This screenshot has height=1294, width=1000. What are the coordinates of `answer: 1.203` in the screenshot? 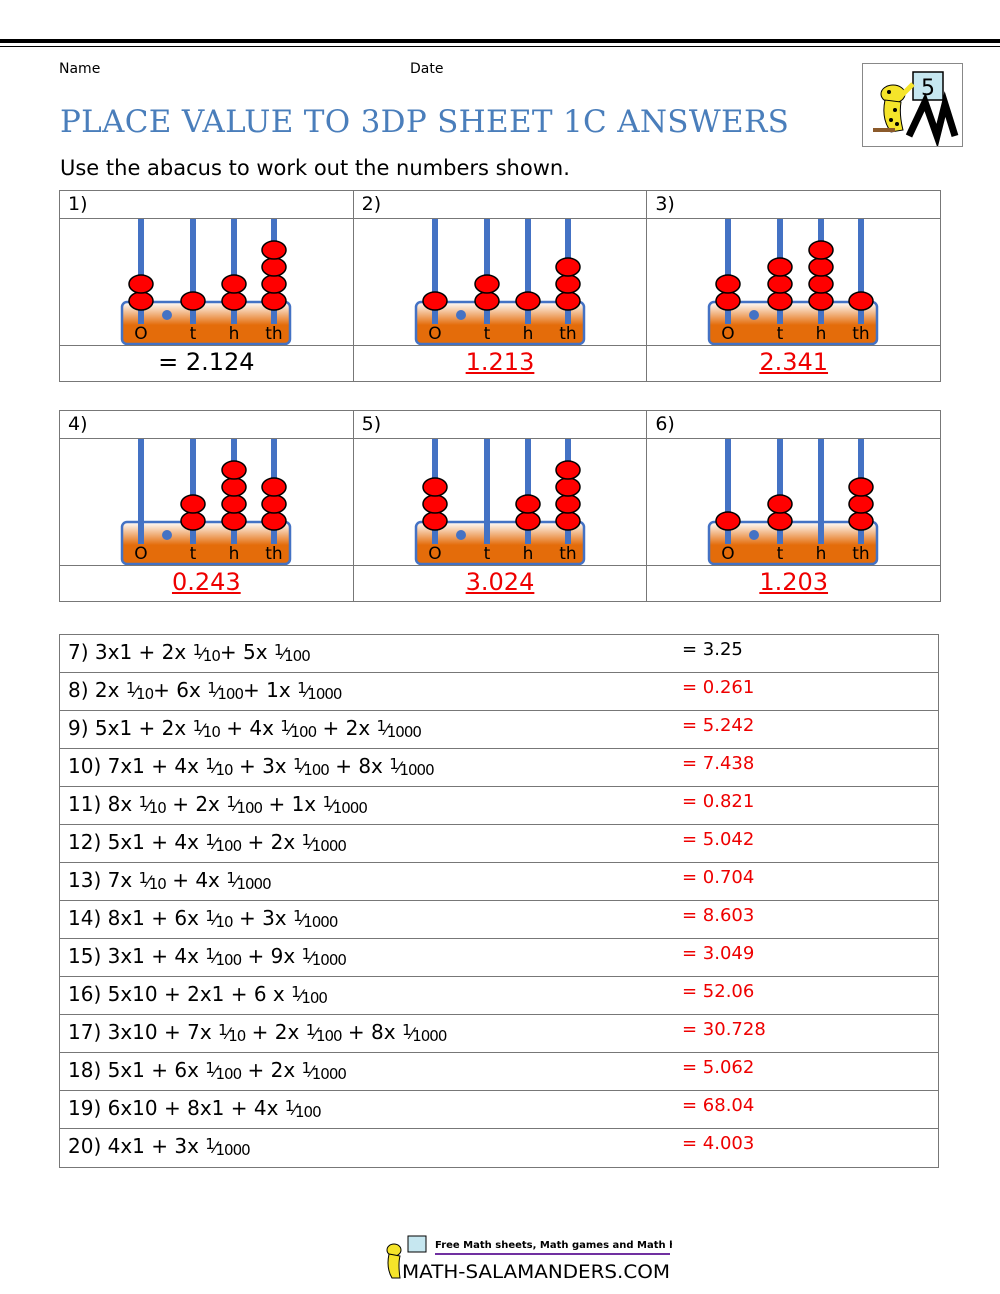 It's located at (794, 582).